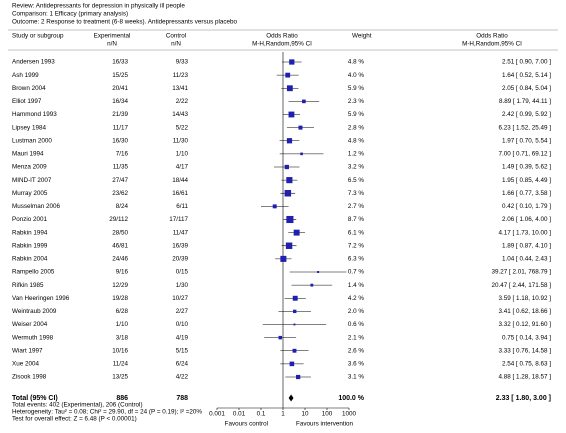 This screenshot has width=566, height=433. Describe the element at coordinates (120, 350) in the screenshot. I see `experimental: 10/16` at that location.